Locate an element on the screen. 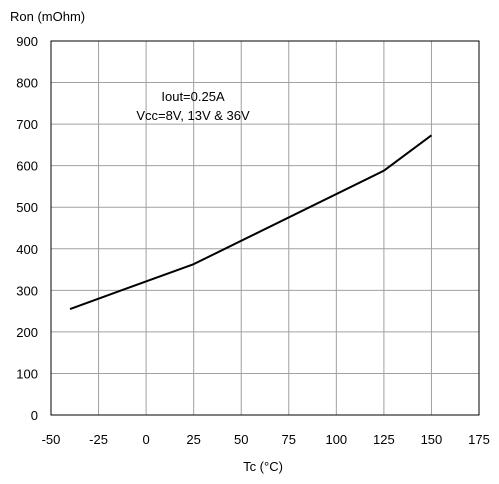  y-tick-label: 900 is located at coordinates (27, 41).